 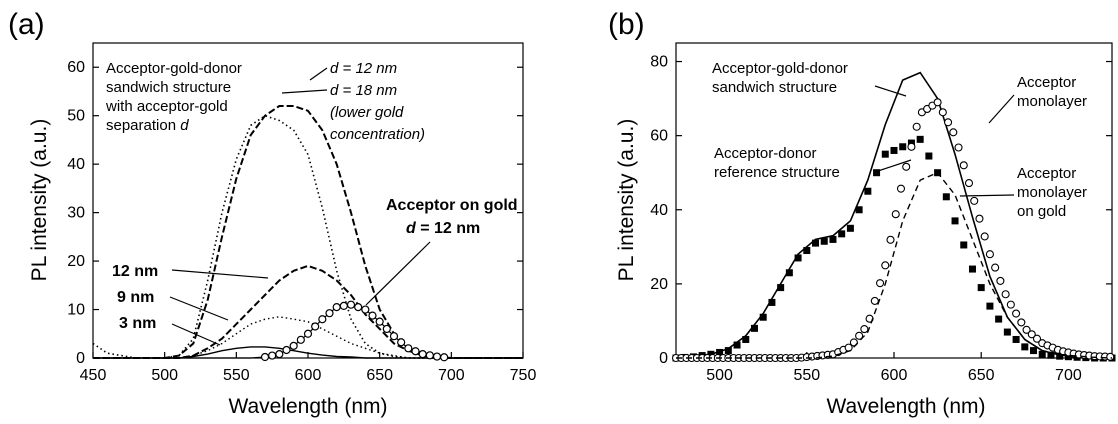 What do you see at coordinates (452, 205) in the screenshot?
I see `annotation-acceptor-gold-line1: Acceptor on gold` at bounding box center [452, 205].